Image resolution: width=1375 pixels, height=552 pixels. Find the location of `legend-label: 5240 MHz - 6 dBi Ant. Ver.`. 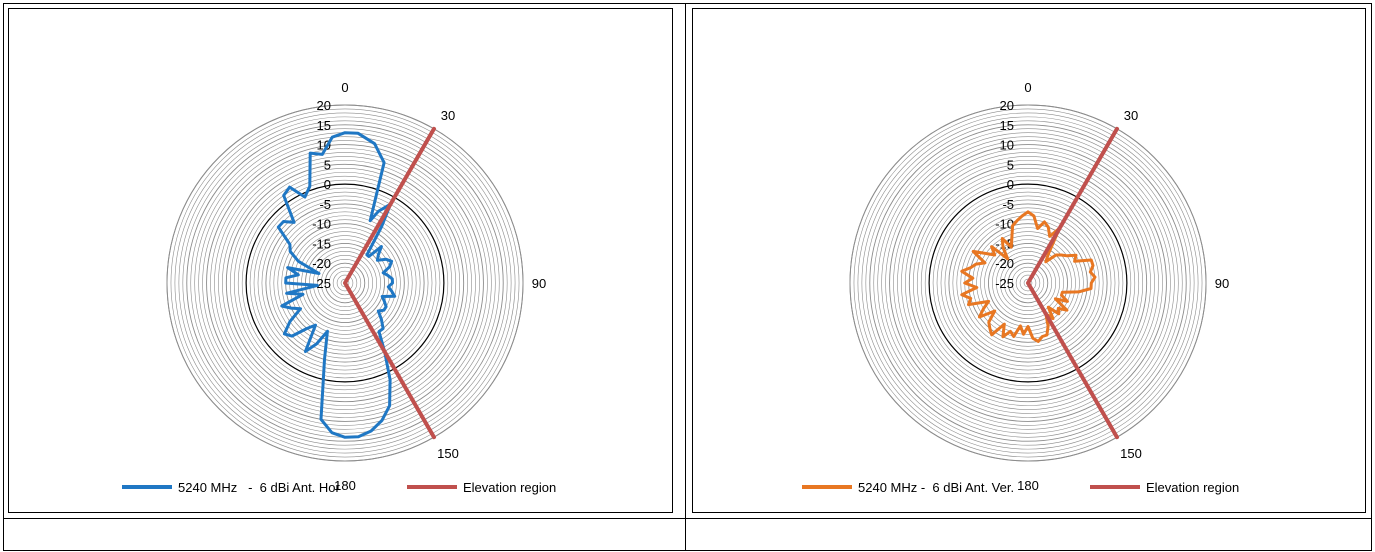

legend-label: 5240 MHz - 6 dBi Ant. Ver. is located at coordinates (936, 487).